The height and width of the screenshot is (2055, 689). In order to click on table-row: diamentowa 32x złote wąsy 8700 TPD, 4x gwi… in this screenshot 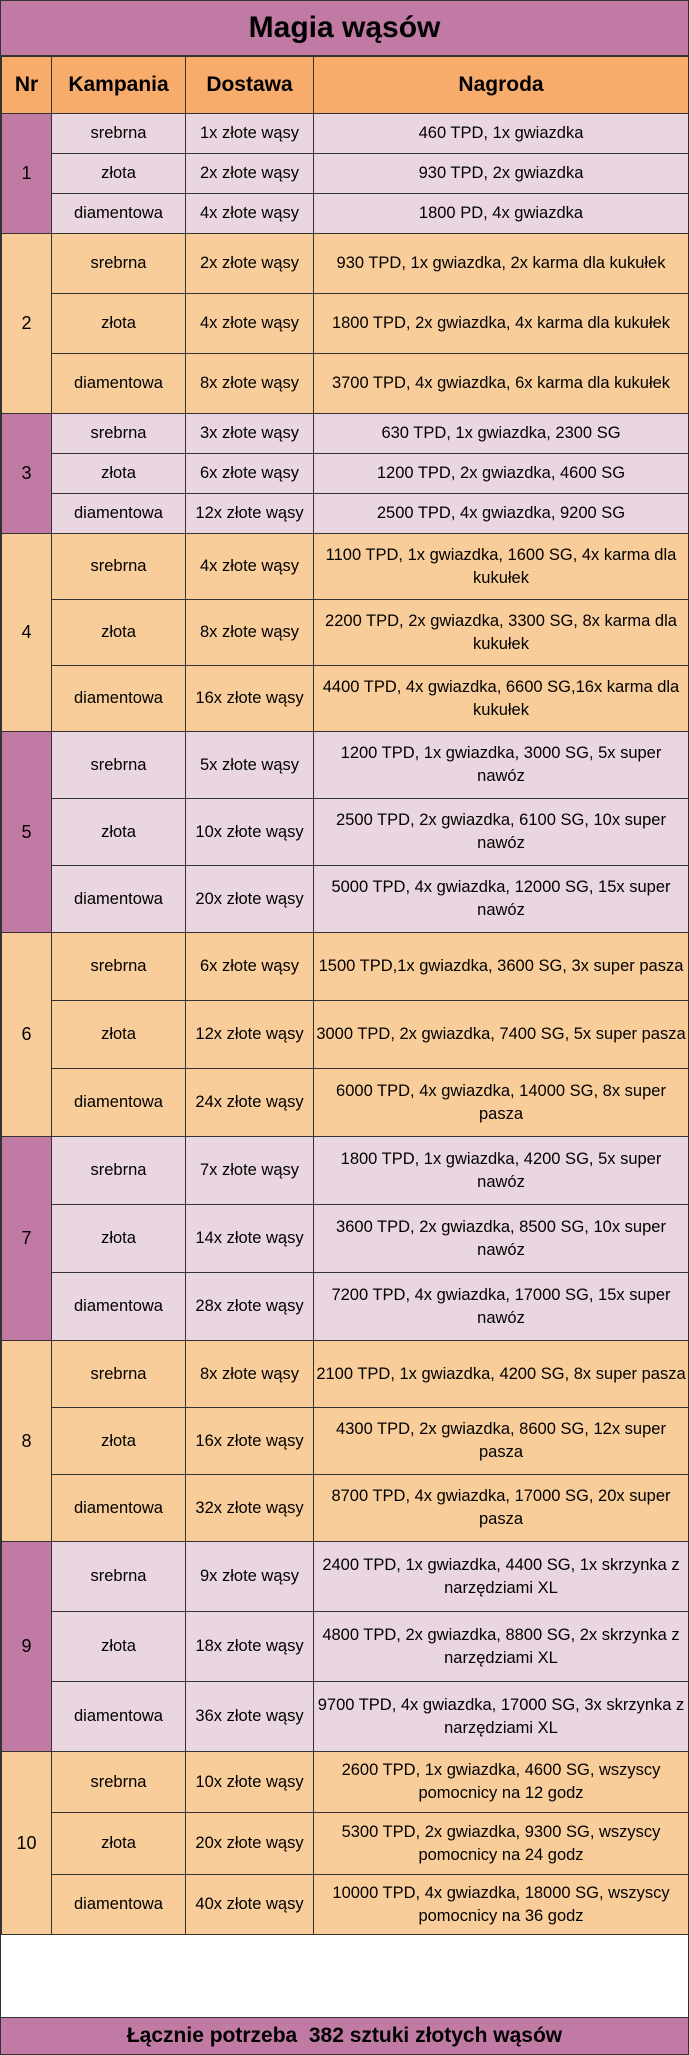, I will do `click(345, 1508)`.